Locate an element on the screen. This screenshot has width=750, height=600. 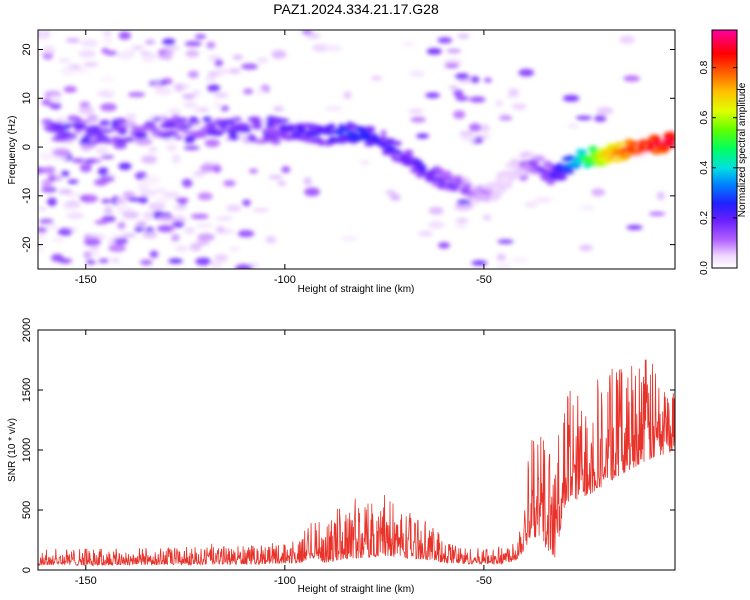
spectrogram-ytick-label: 20 is located at coordinates (27, 49).